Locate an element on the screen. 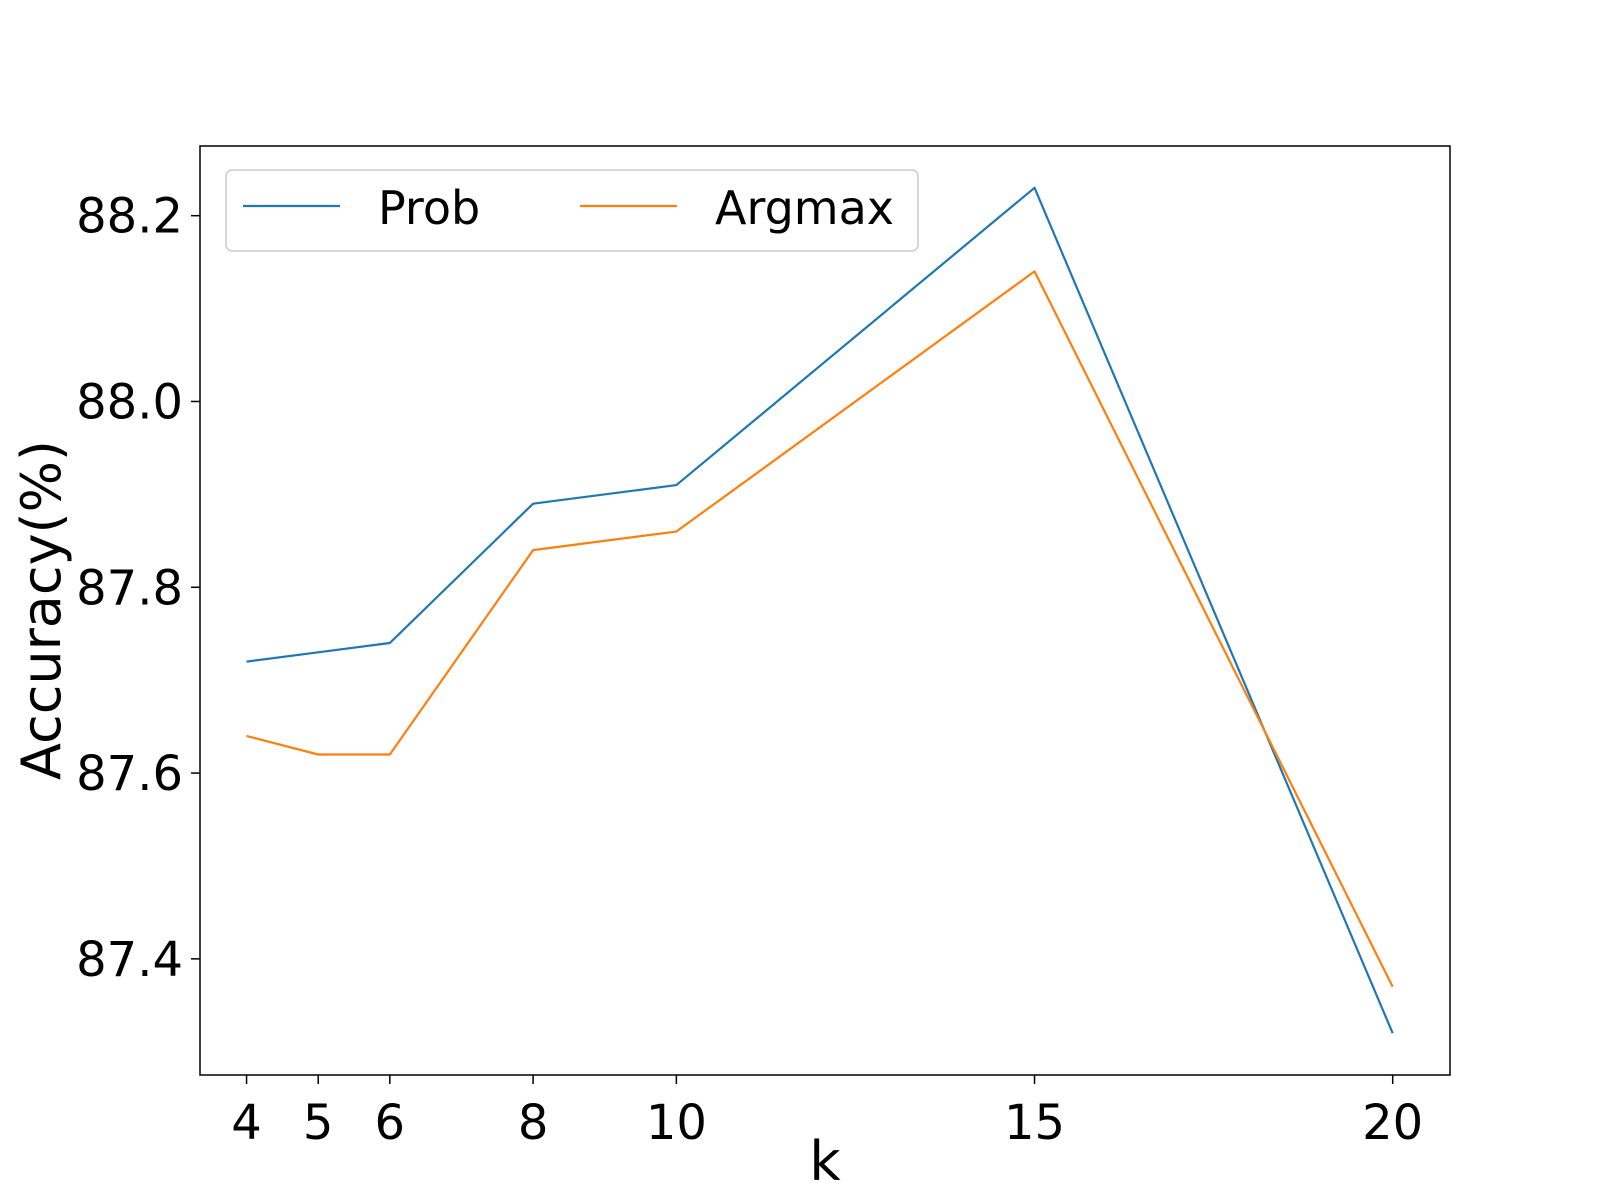  x-tick-label: 5 is located at coordinates (318, 1123).